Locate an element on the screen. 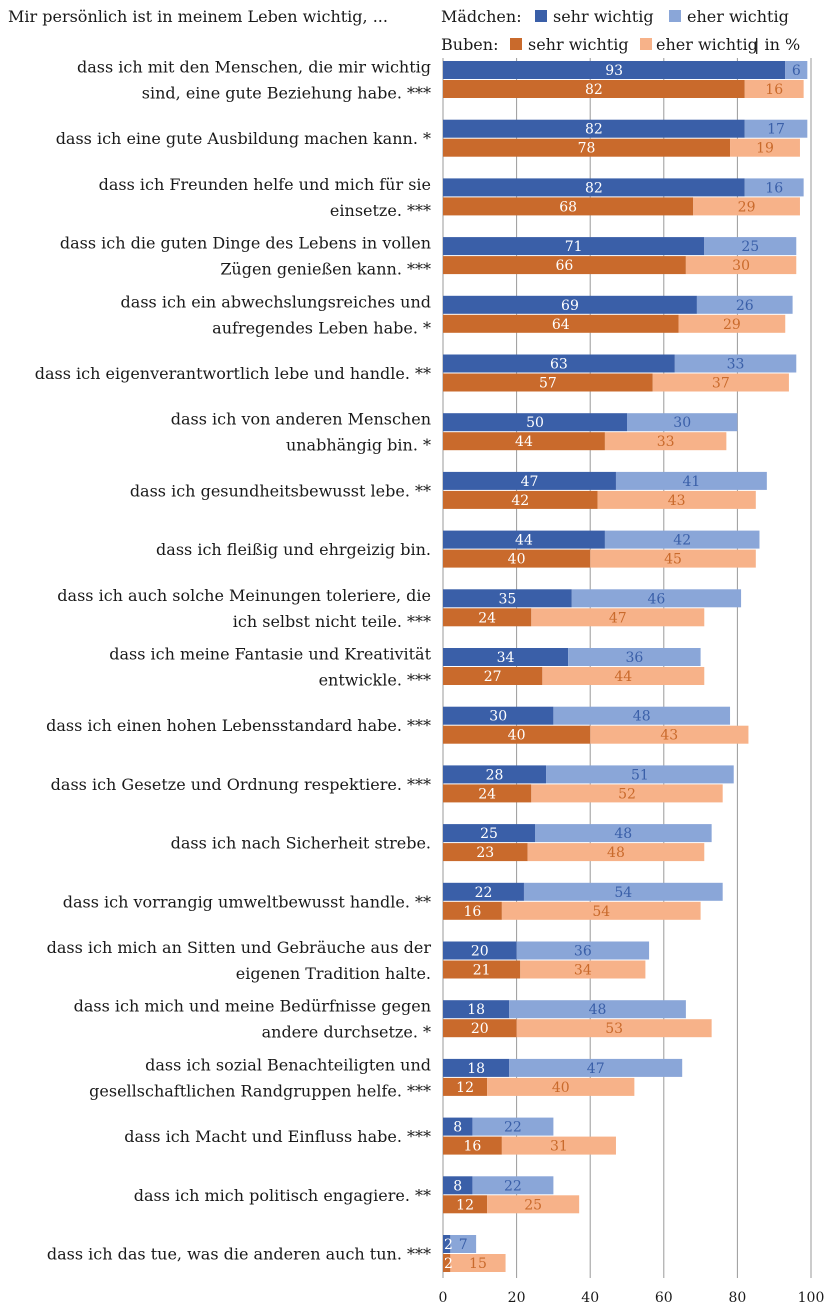  data-label-buben-sehr: 40 is located at coordinates (517, 560).